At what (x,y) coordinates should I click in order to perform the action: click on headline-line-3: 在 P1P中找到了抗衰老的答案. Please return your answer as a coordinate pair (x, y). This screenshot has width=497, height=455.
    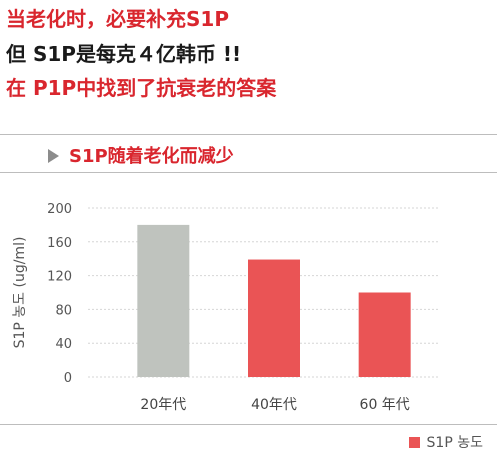
    Looking at the image, I should click on (141, 88).